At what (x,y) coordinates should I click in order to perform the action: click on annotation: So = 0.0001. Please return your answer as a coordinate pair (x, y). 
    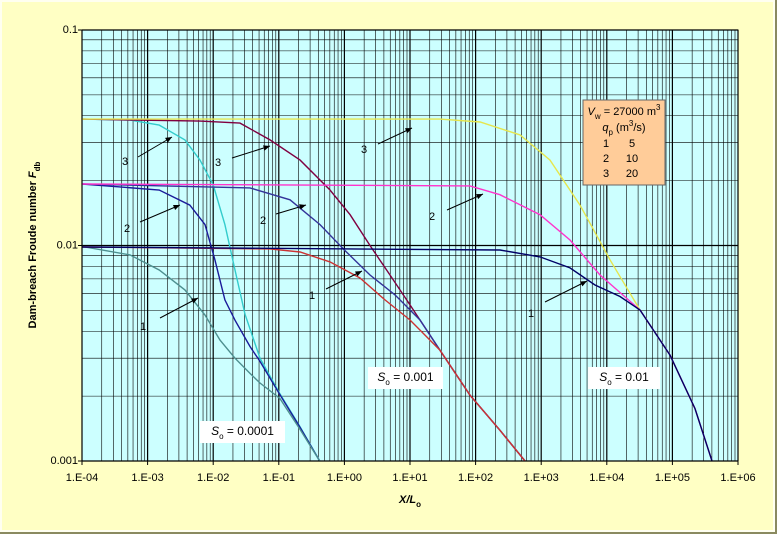
    Looking at the image, I should click on (242, 432).